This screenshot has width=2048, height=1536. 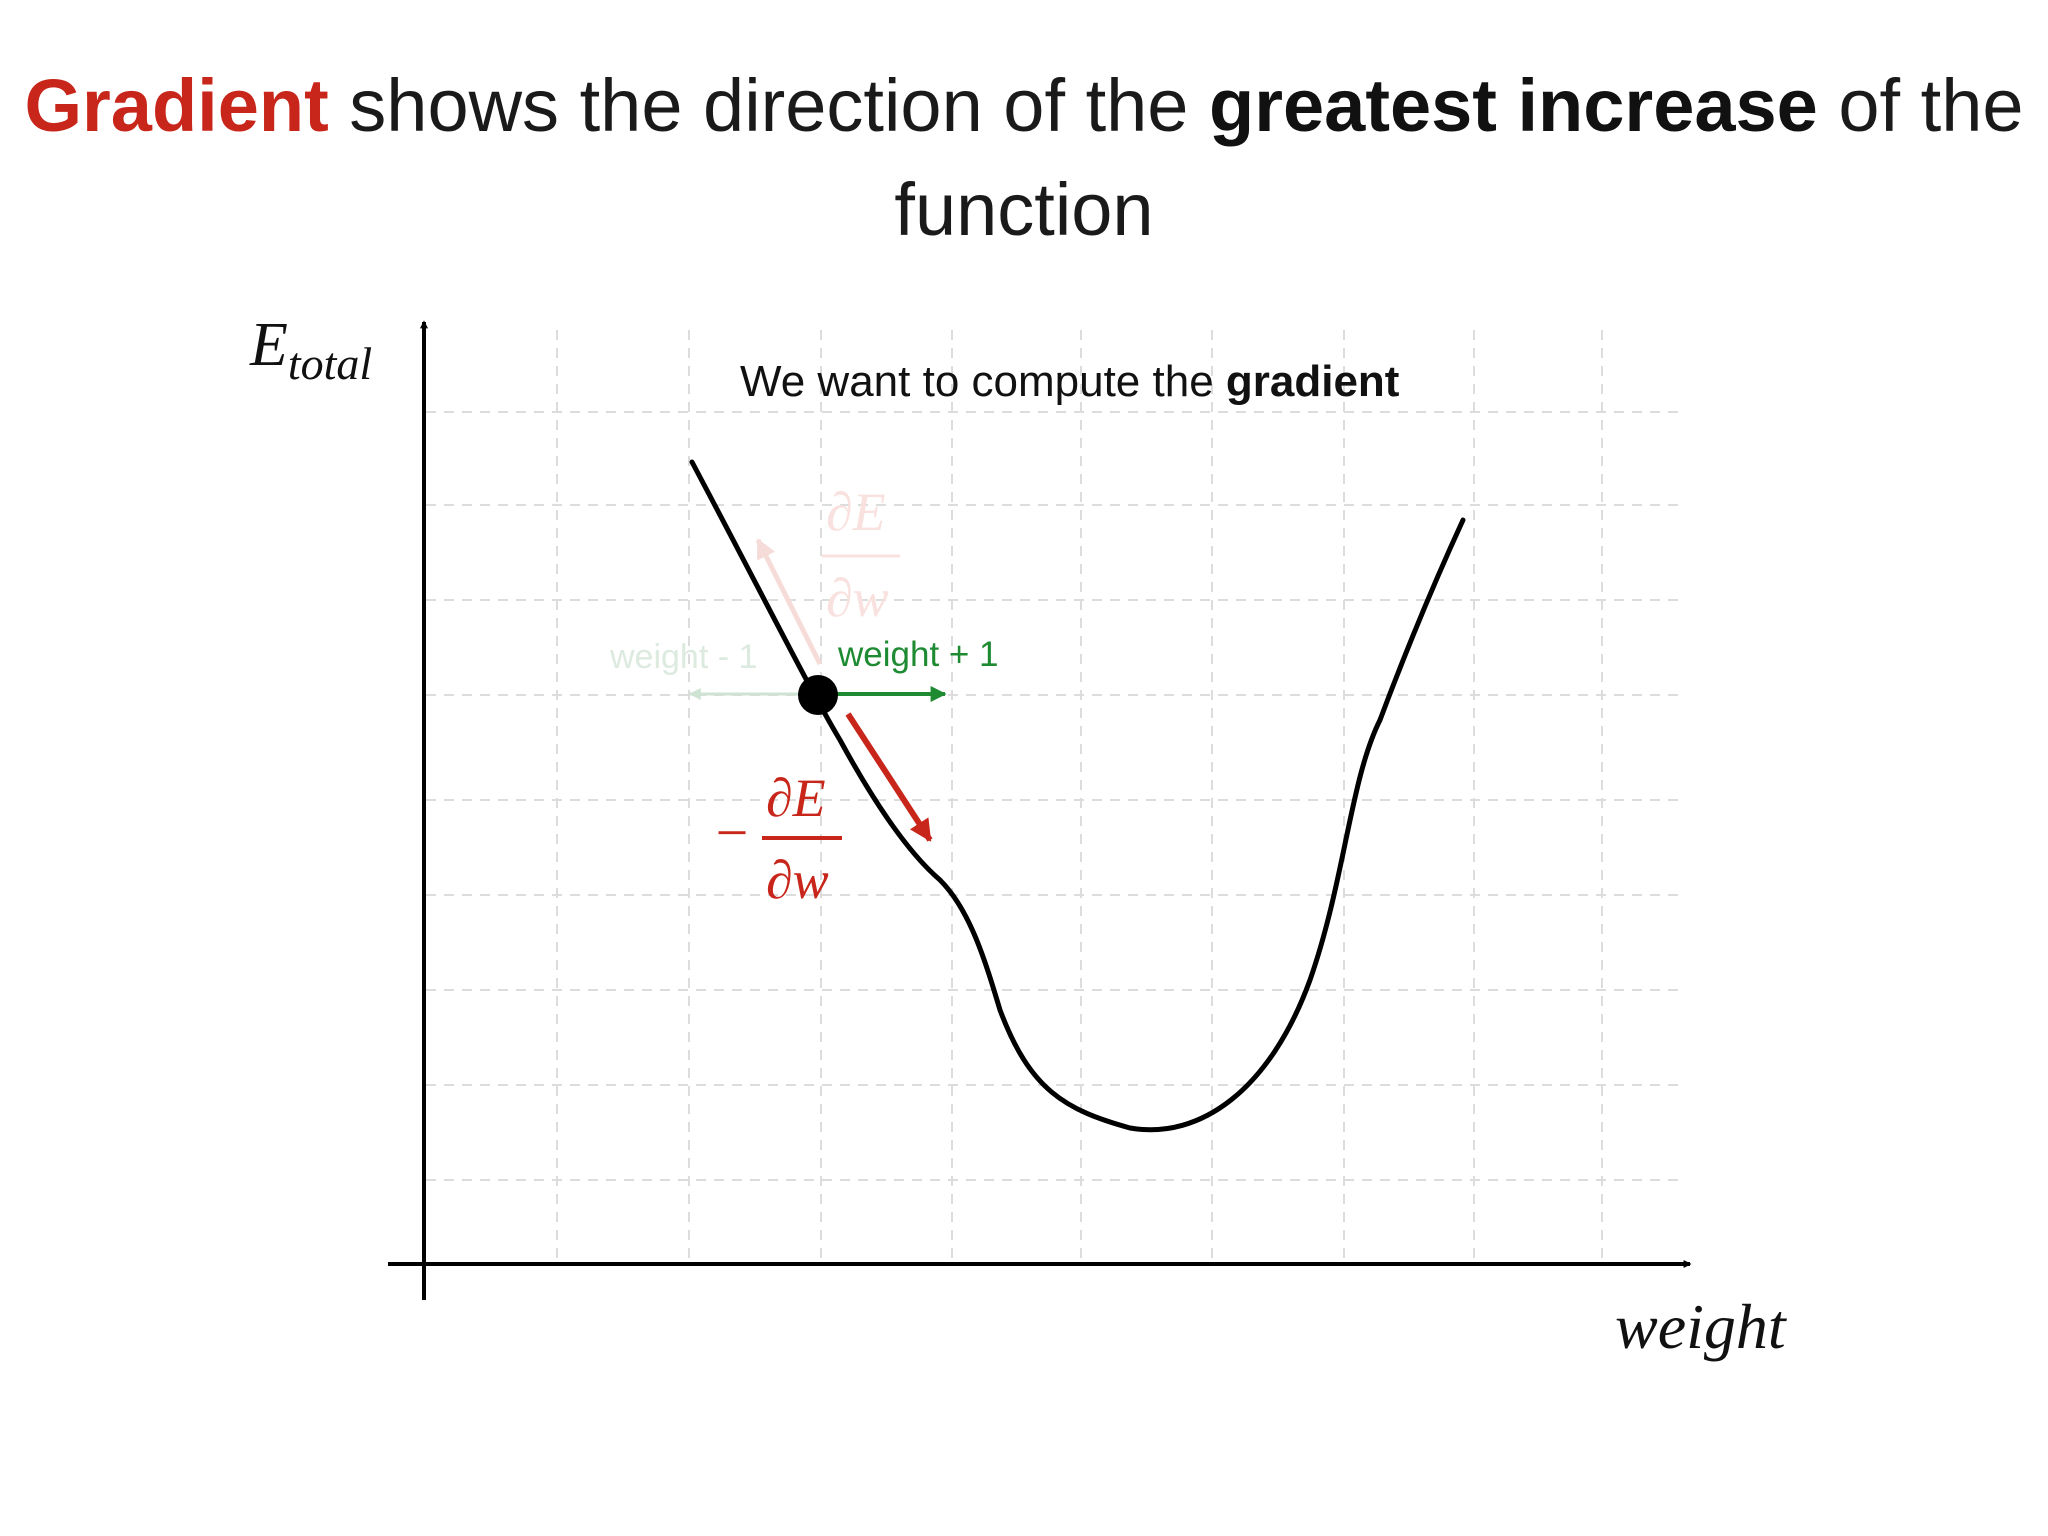 I want to click on faint-dw: ∂w, so click(x=857, y=598).